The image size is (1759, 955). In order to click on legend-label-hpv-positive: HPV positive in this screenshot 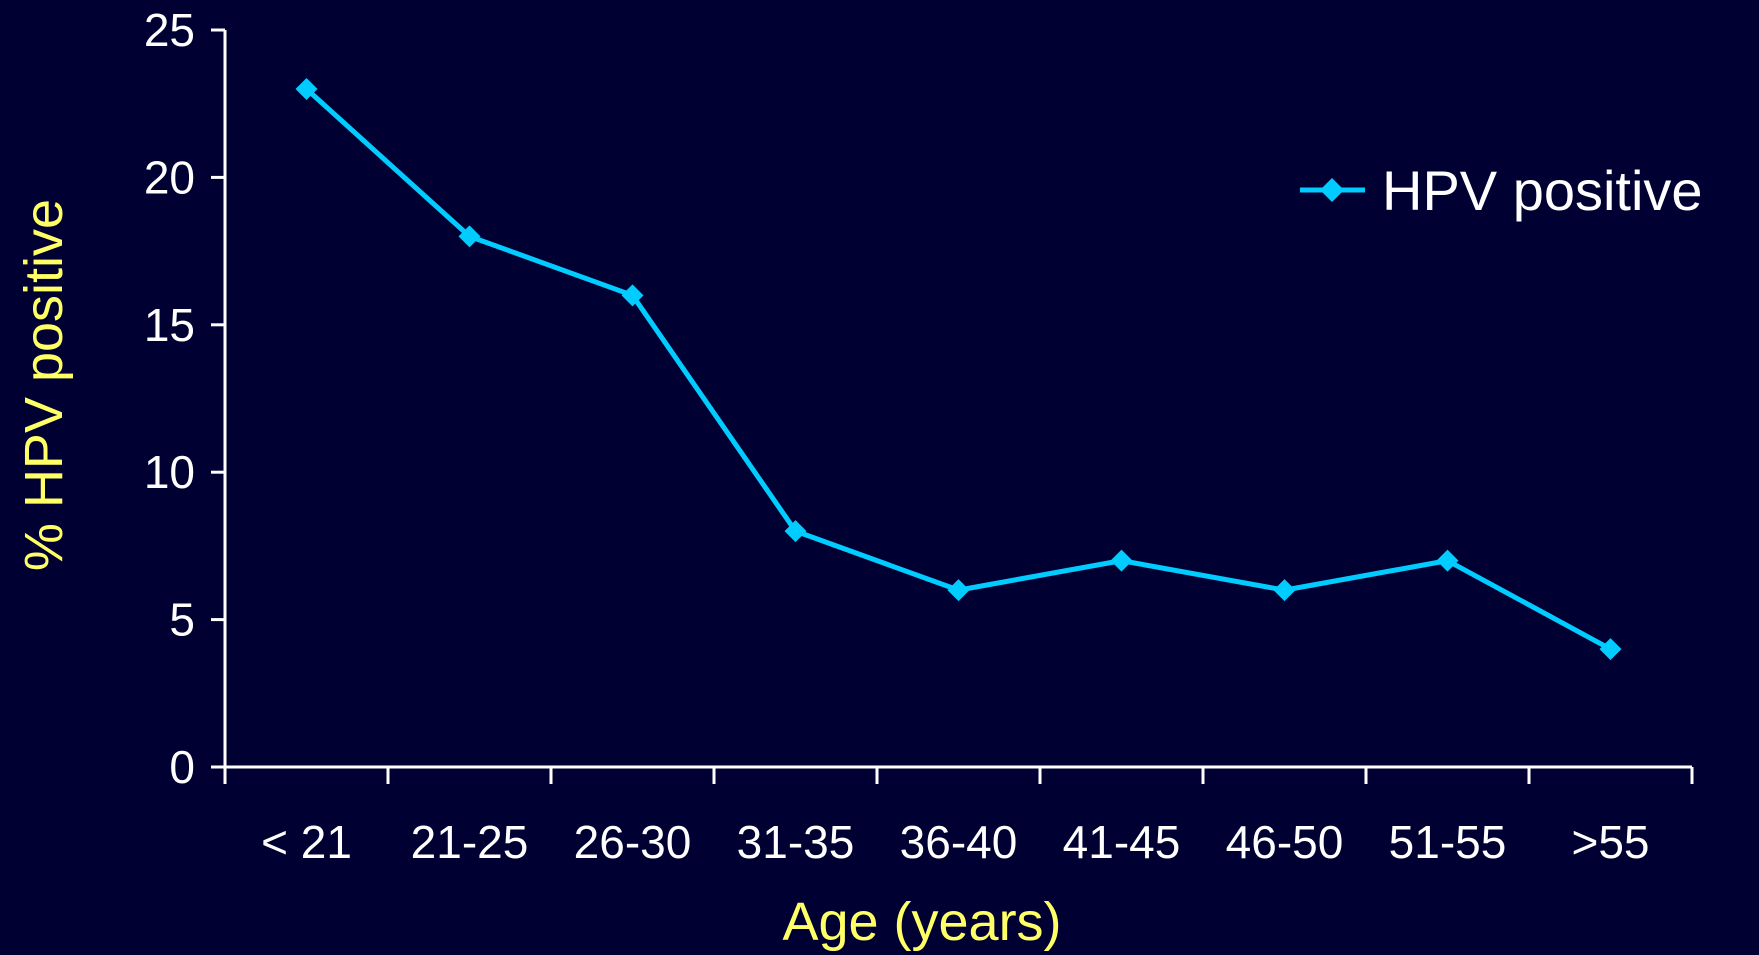, I will do `click(1542, 190)`.